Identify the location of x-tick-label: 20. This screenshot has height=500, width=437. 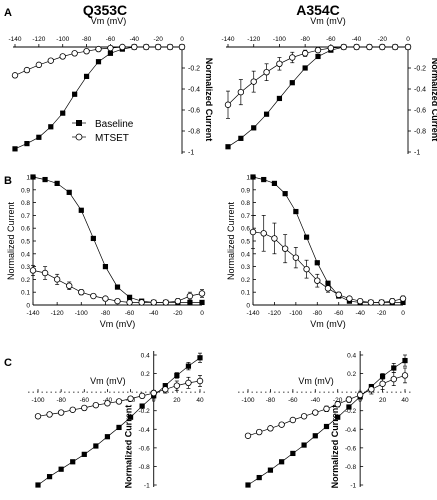
(177, 400).